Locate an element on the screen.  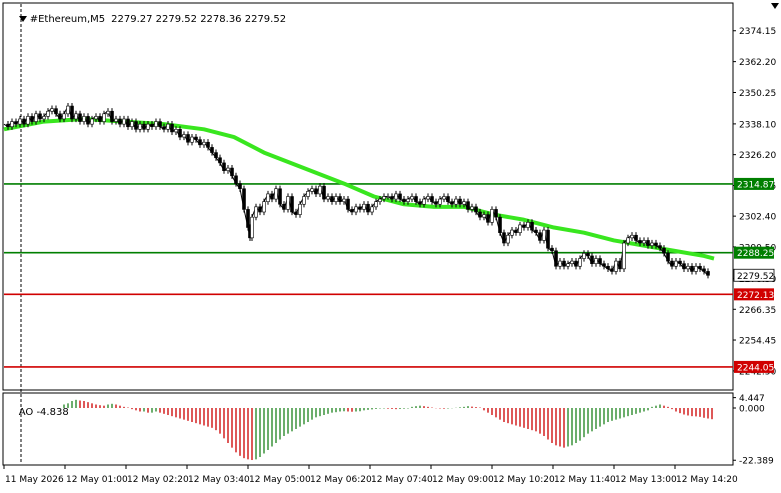
price-tick-label: 2302.40 is located at coordinates (757, 218).